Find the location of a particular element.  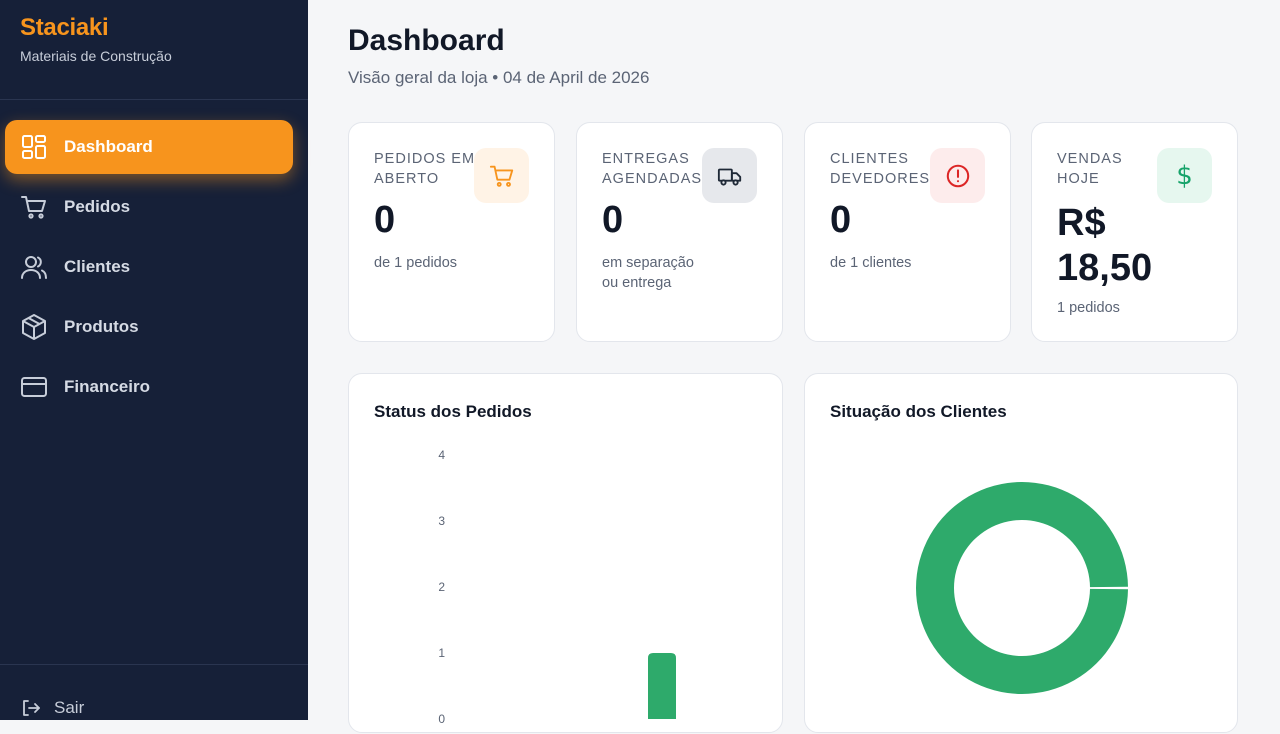

stat-value: R$ 18,50 is located at coordinates (1105, 245).